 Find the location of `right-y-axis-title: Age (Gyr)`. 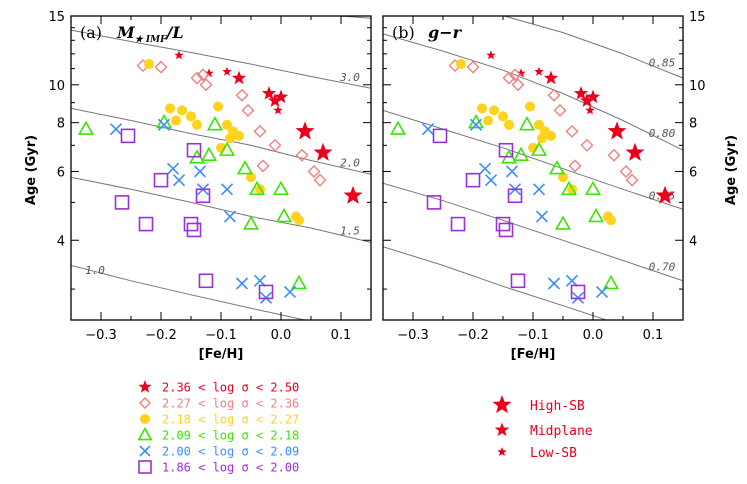

right-y-axis-title: Age (Gyr) is located at coordinates (731, 170).